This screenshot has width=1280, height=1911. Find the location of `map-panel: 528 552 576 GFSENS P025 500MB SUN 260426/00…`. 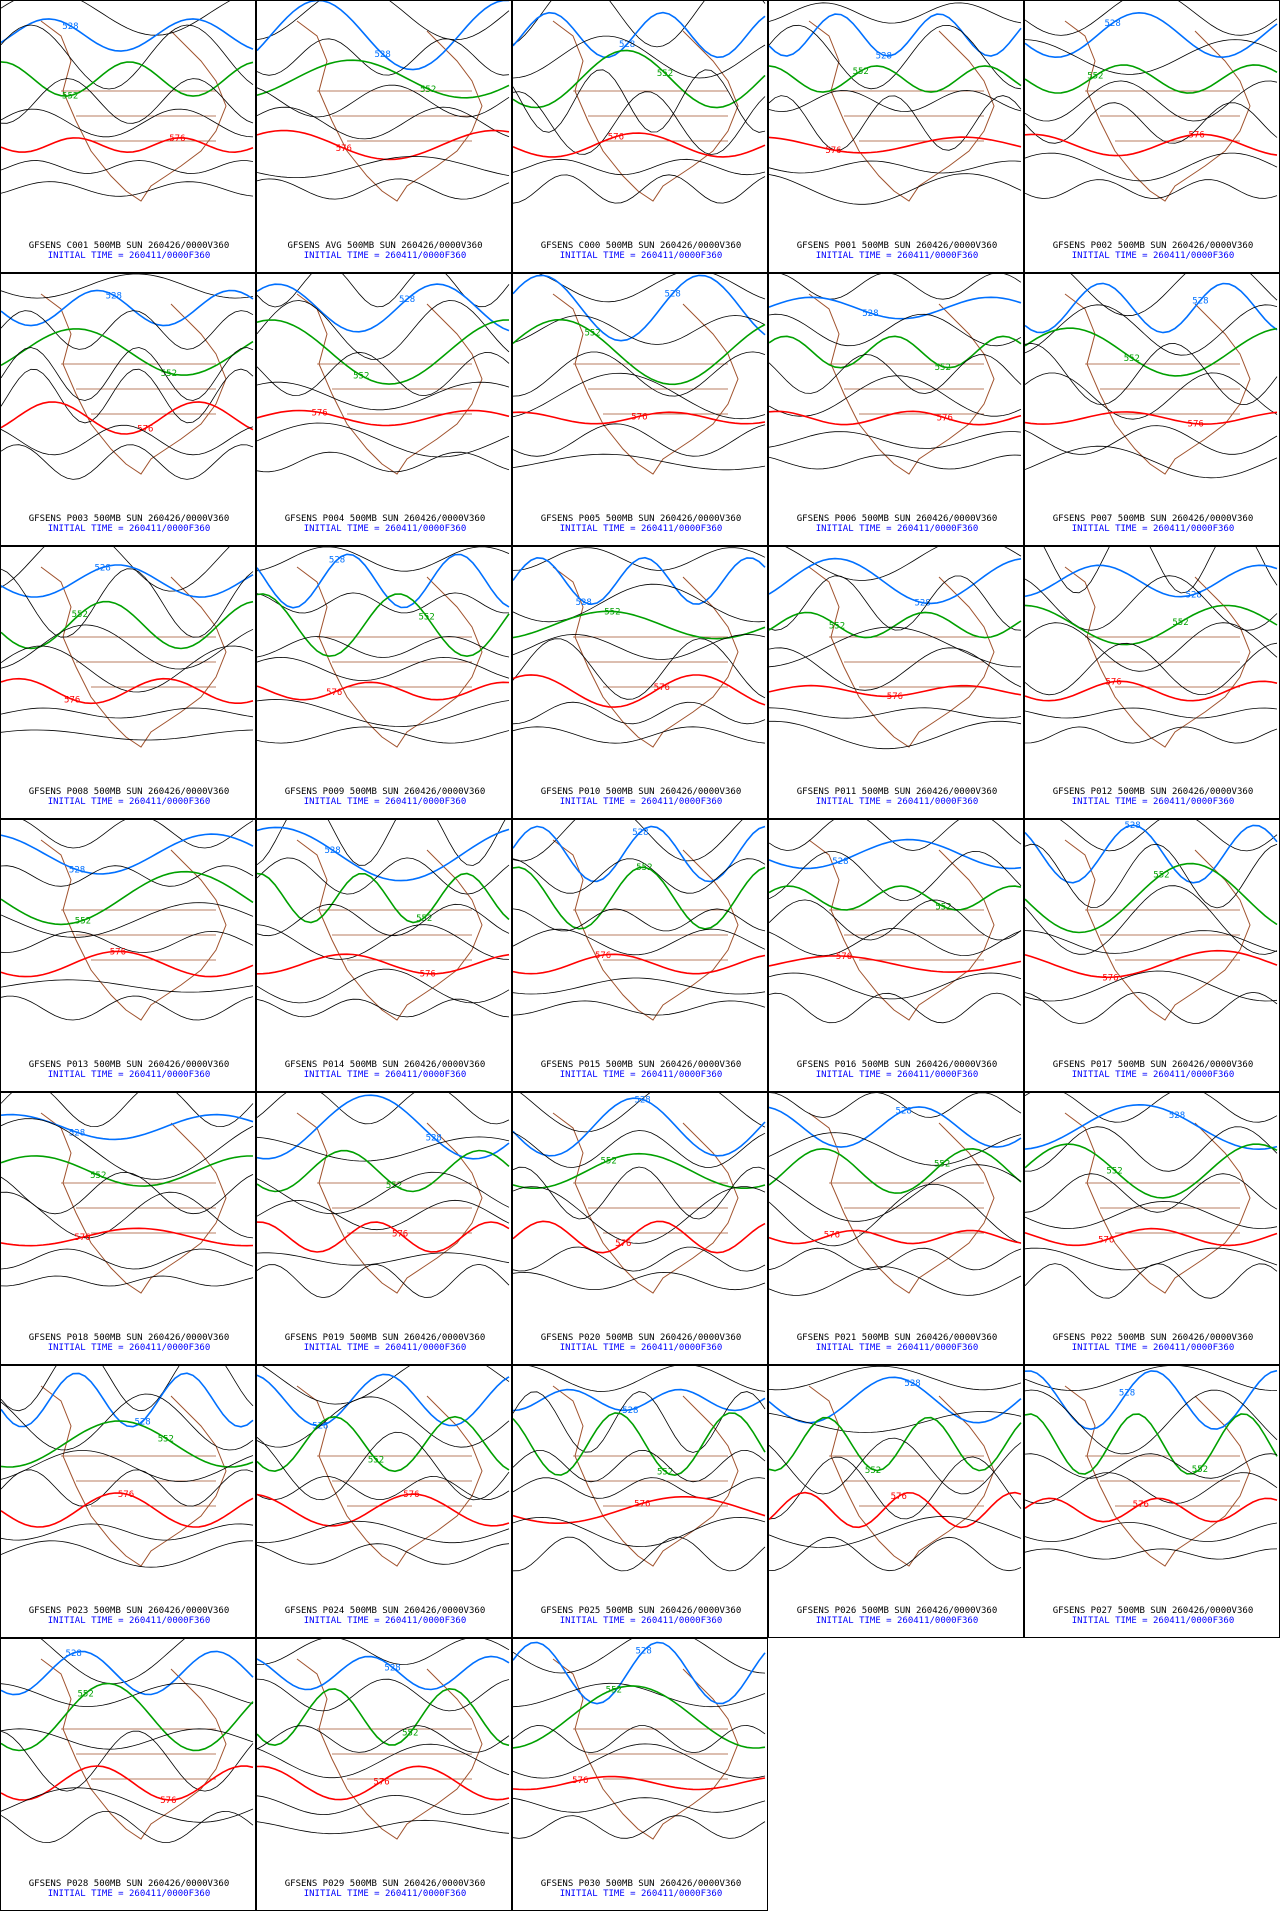

map-panel: 528 552 576 GFSENS P025 500MB SUN 260426/00… is located at coordinates (640, 1501).